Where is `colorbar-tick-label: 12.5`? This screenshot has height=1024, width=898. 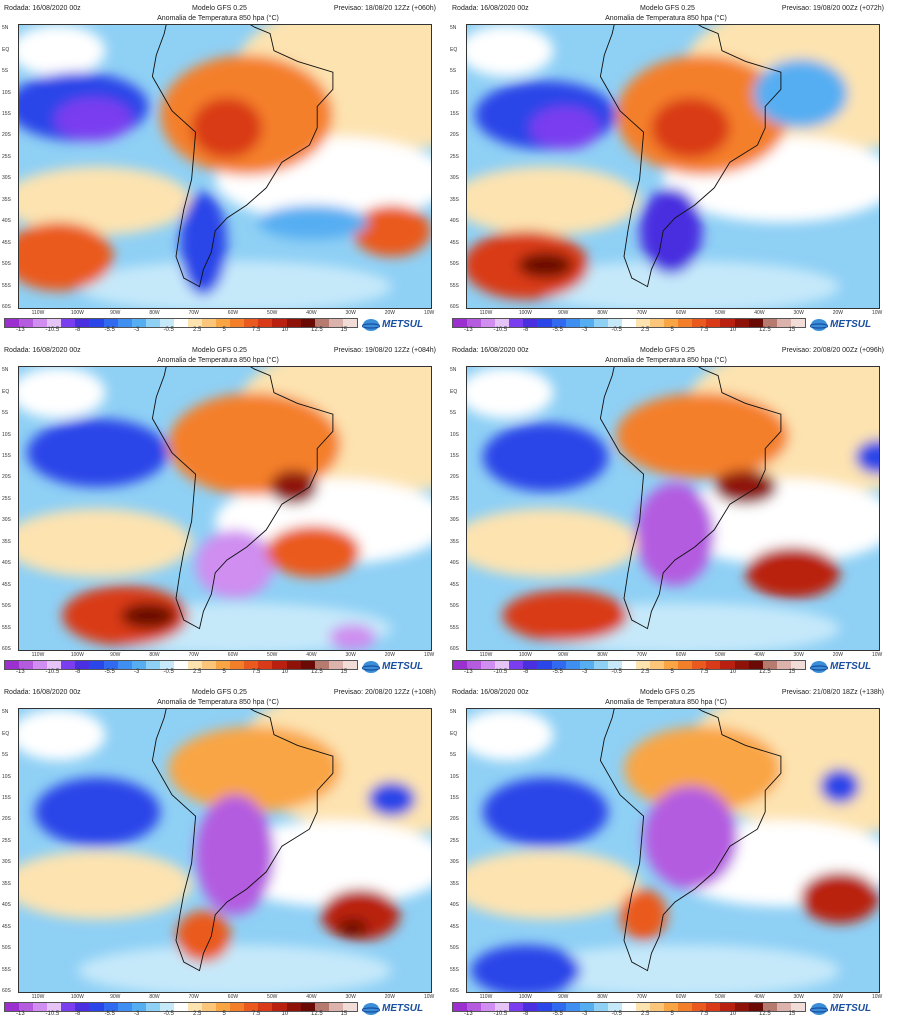
colorbar-tick-label: 12.5 is located at coordinates (317, 672).